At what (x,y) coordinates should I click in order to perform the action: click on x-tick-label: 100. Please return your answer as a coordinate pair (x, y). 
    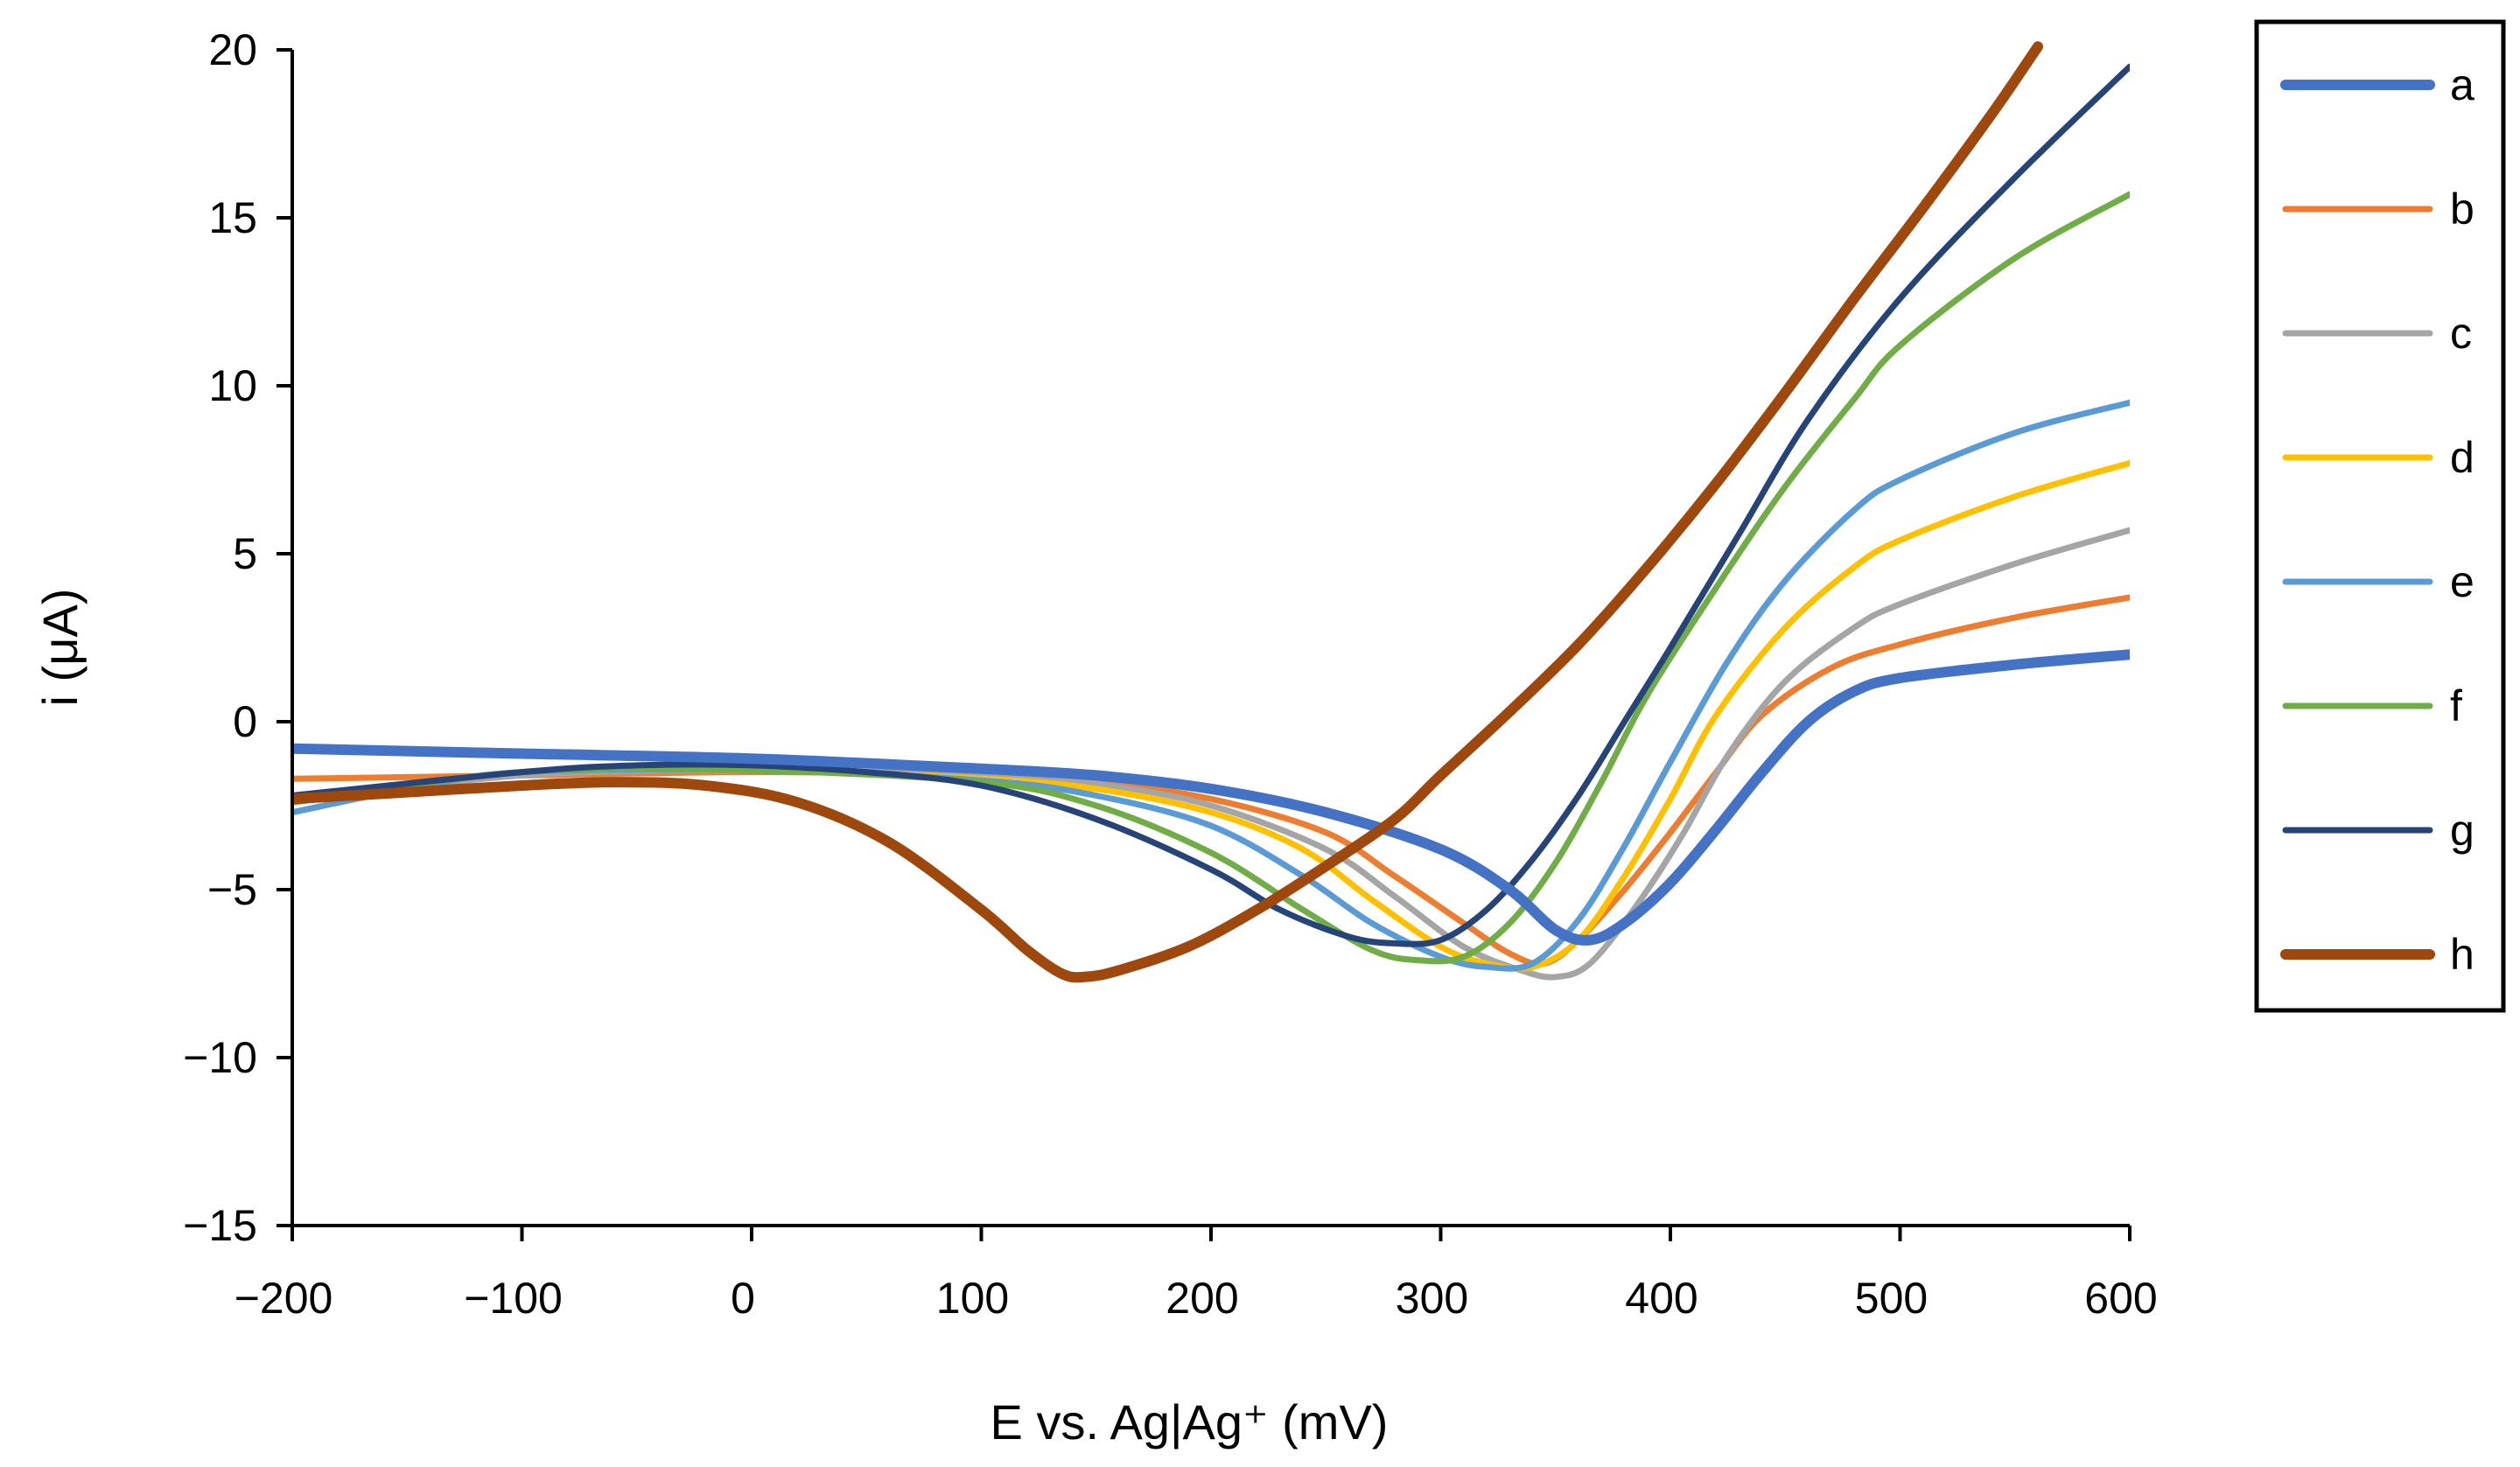
    Looking at the image, I should click on (972, 1298).